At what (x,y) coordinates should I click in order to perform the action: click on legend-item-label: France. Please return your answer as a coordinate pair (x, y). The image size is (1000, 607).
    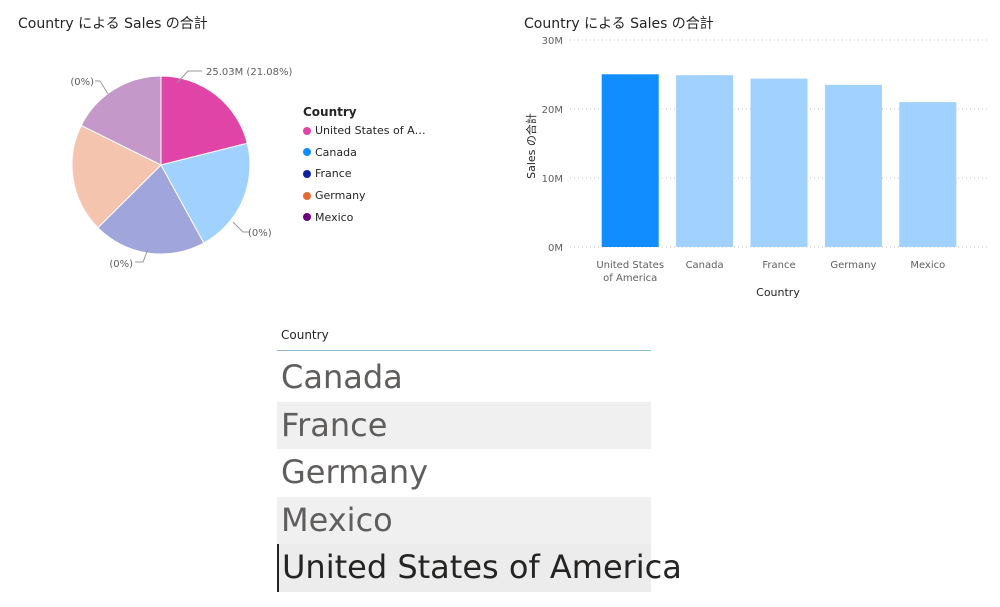
    Looking at the image, I should click on (333, 174).